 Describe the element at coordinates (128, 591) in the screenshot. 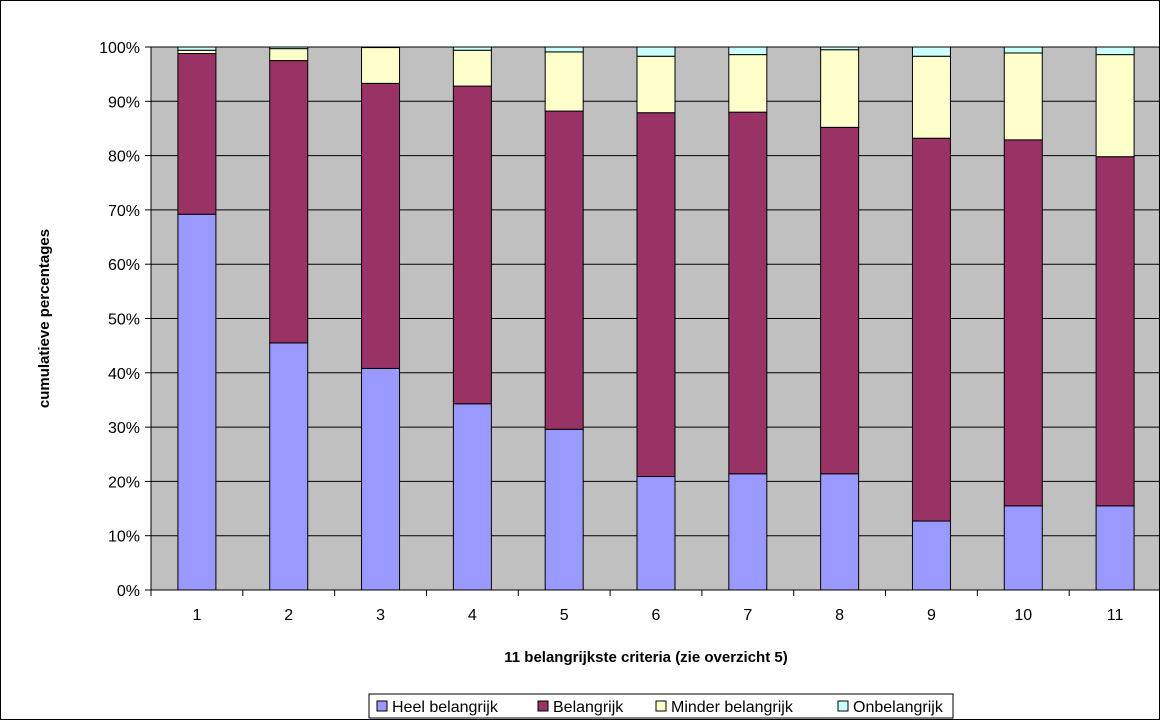

I see `y-tick-label: 0%` at that location.